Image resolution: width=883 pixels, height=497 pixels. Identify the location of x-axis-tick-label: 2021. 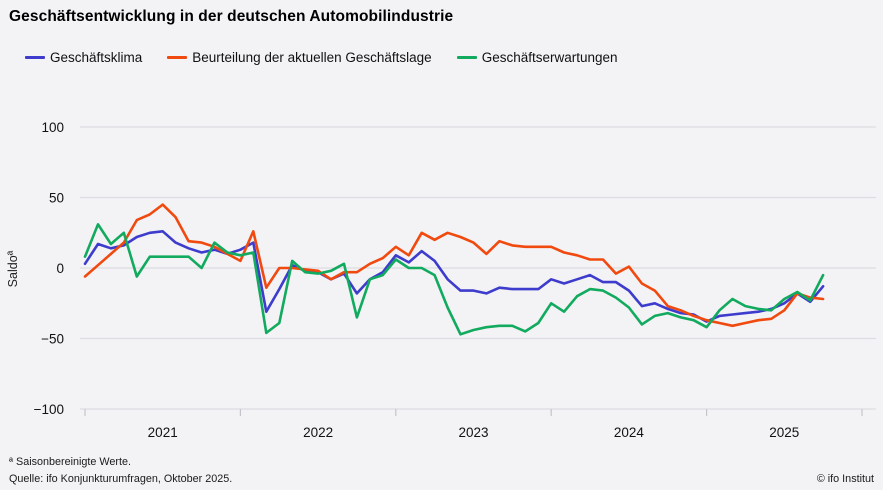
(163, 432).